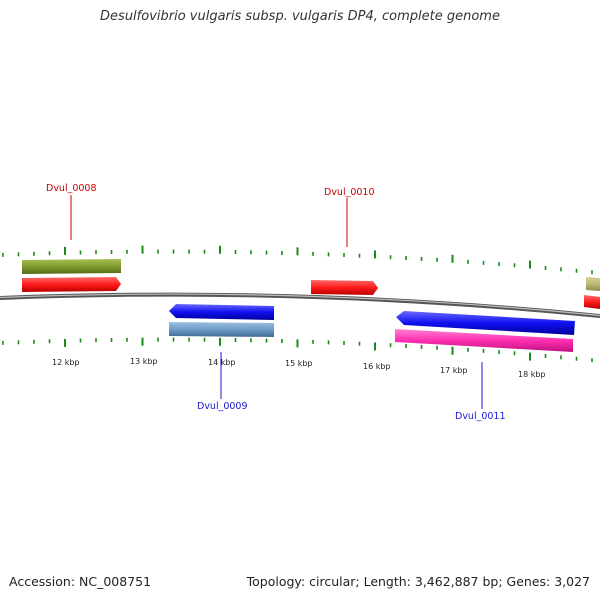 The height and width of the screenshot is (600, 600). Describe the element at coordinates (377, 366) in the screenshot. I see `scale-label-16: 16 kbp` at that location.